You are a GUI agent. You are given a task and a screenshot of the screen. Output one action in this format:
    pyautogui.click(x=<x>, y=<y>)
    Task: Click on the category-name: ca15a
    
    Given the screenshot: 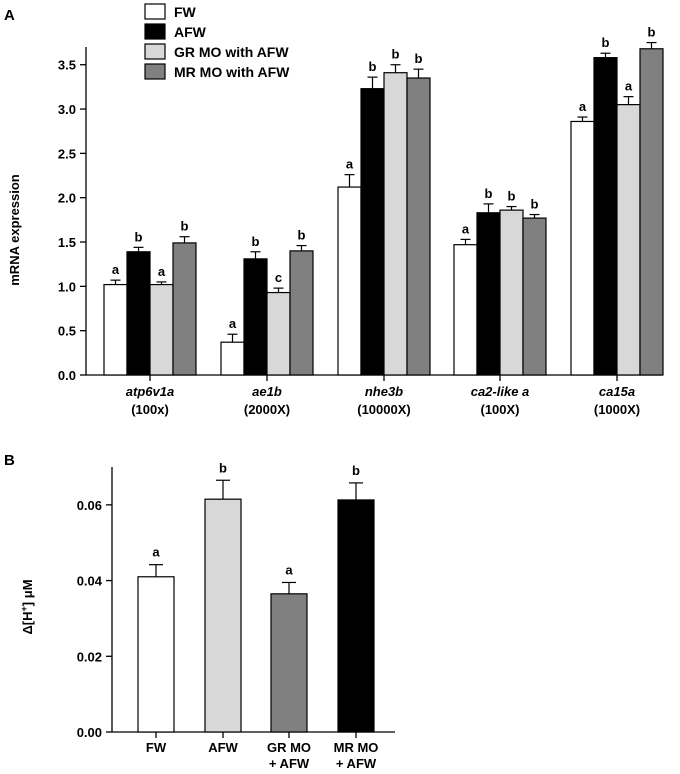 What is the action you would take?
    pyautogui.click(x=617, y=391)
    